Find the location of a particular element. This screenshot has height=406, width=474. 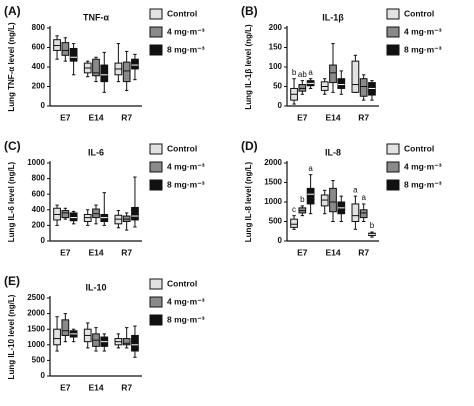

y-tick-label: 150 is located at coordinates (276, 47).